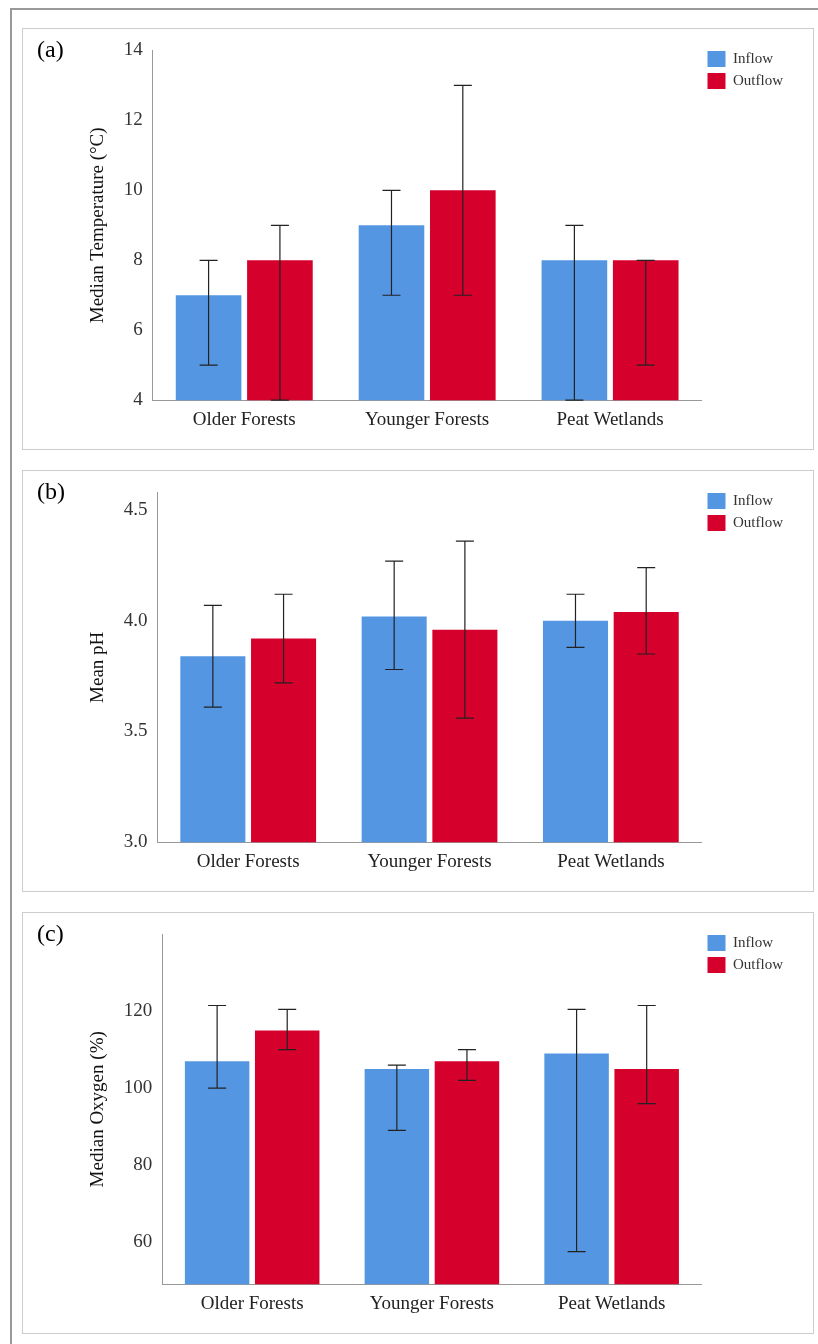  What do you see at coordinates (133, 49) in the screenshot?
I see `y-tick-label: 14` at bounding box center [133, 49].